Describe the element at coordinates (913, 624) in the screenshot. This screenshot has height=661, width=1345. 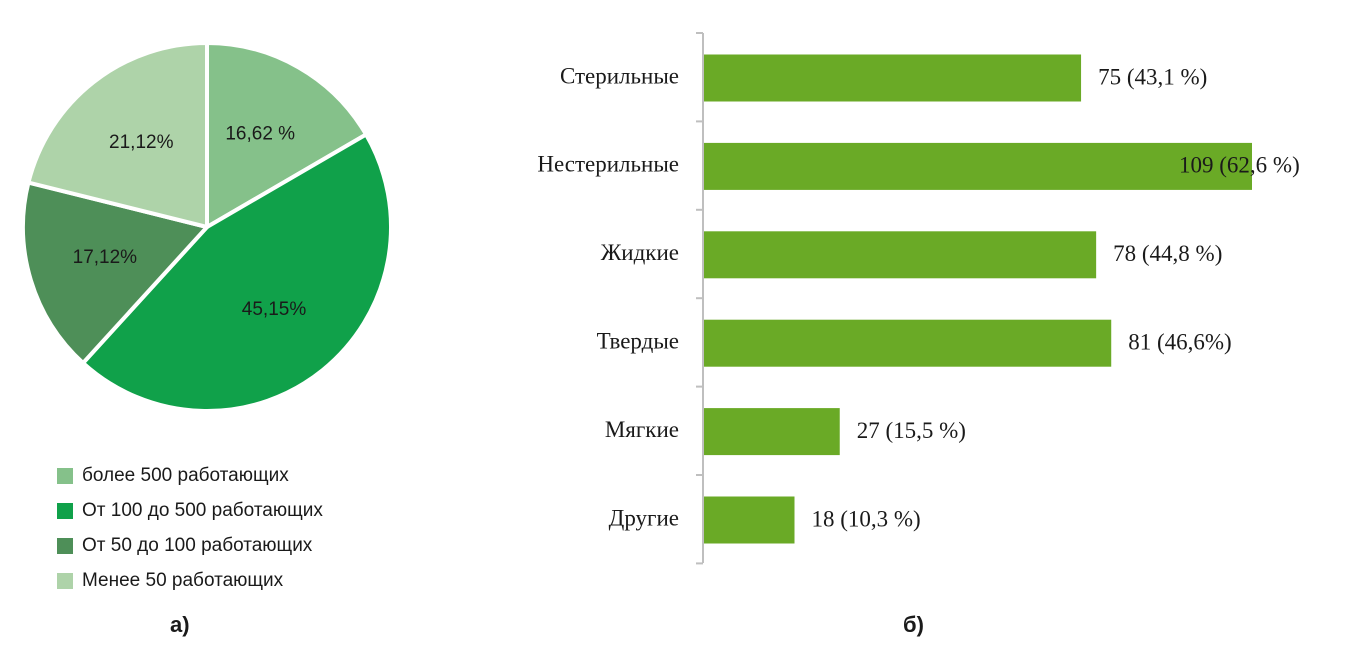
I see `panel-label-b: б)` at that location.